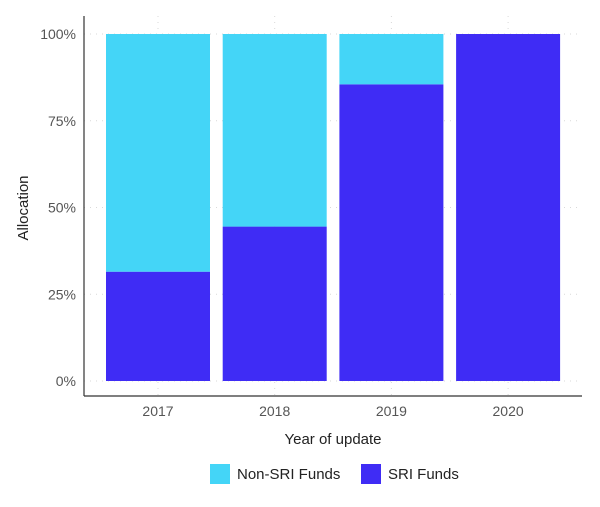 This screenshot has height=507, width=600. Describe the element at coordinates (391, 411) in the screenshot. I see `x-tick-label-2019: 2019` at that location.